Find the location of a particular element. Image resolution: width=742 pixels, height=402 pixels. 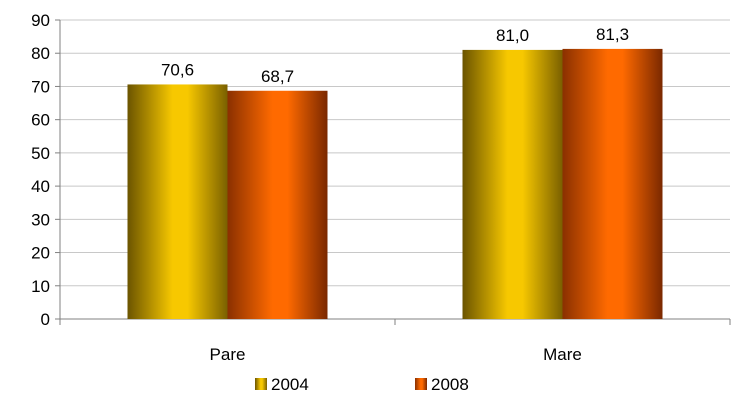

category-label-mare: Mare is located at coordinates (562, 354).